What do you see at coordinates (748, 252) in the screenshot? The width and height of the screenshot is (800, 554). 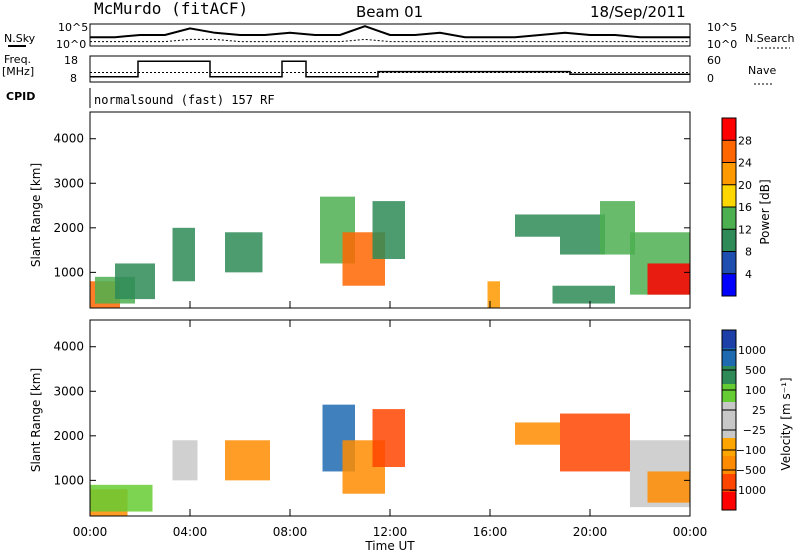 I see `colorbar-tick-label: 8` at bounding box center [748, 252].